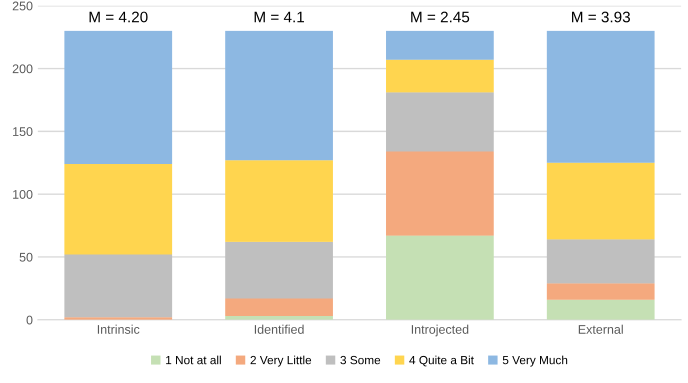 The width and height of the screenshot is (688, 383). What do you see at coordinates (26, 257) in the screenshot?
I see `y-tick-label: 50` at bounding box center [26, 257].